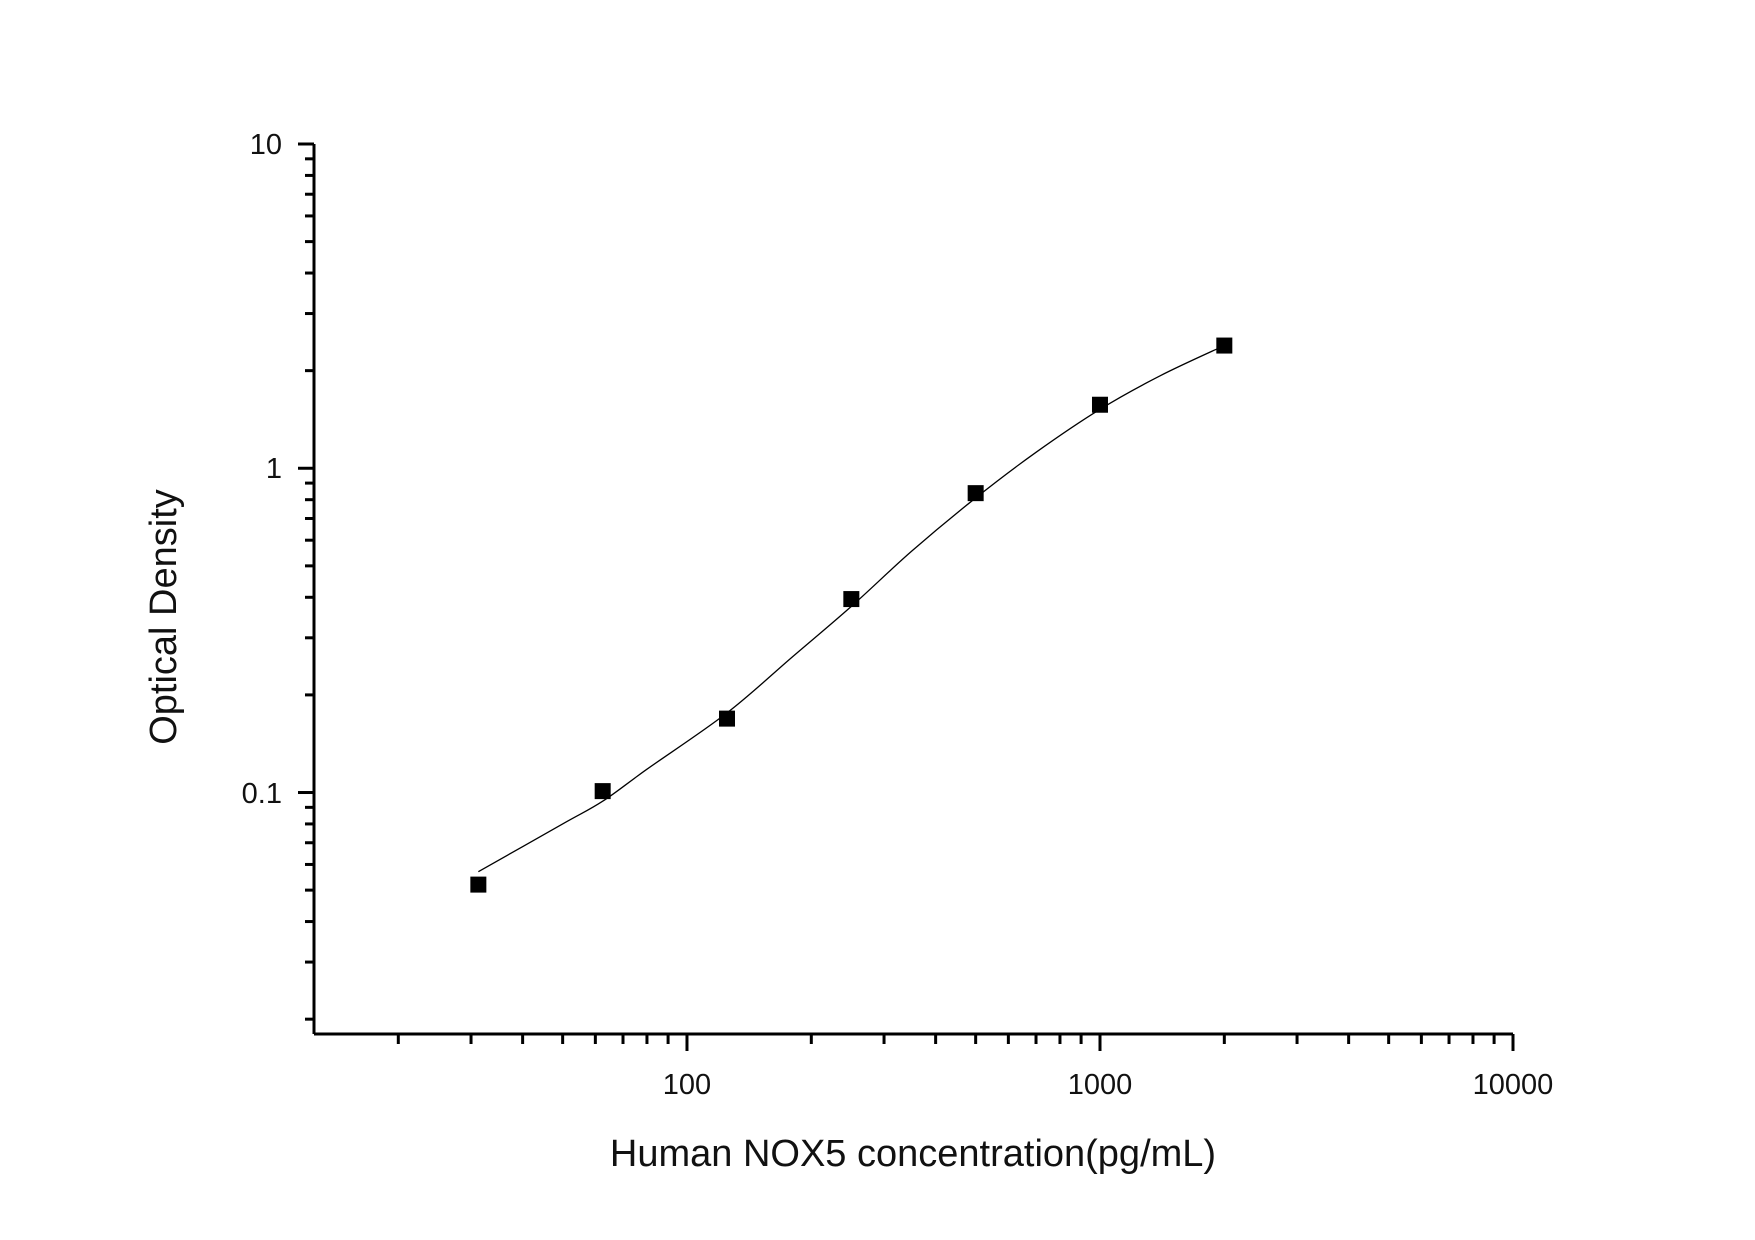 This screenshot has height=1240, width=1755. What do you see at coordinates (955, 1042) in the screenshot?
I see `x-axis-ticks` at bounding box center [955, 1042].